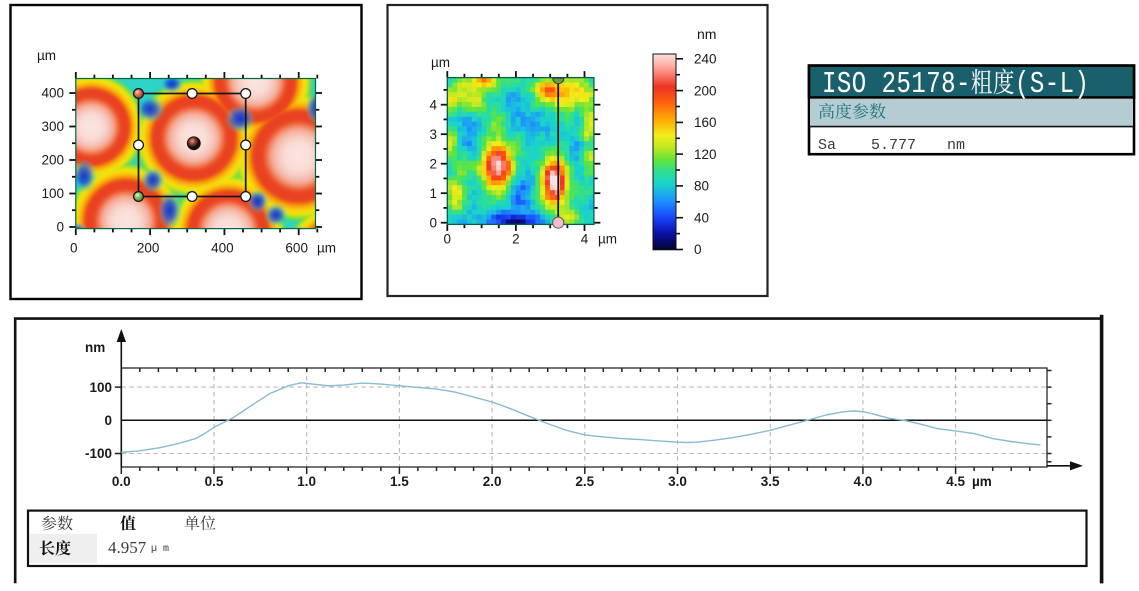 The width and height of the screenshot is (1139, 591). What do you see at coordinates (98, 453) in the screenshot?
I see `svg-text: -100` at bounding box center [98, 453].